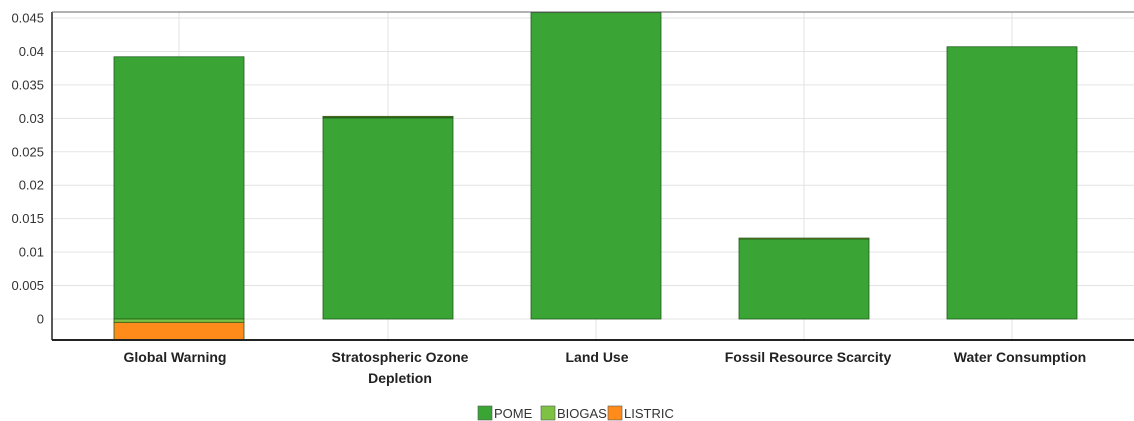  I want to click on legend-swatch-biogas, so click(548, 413).